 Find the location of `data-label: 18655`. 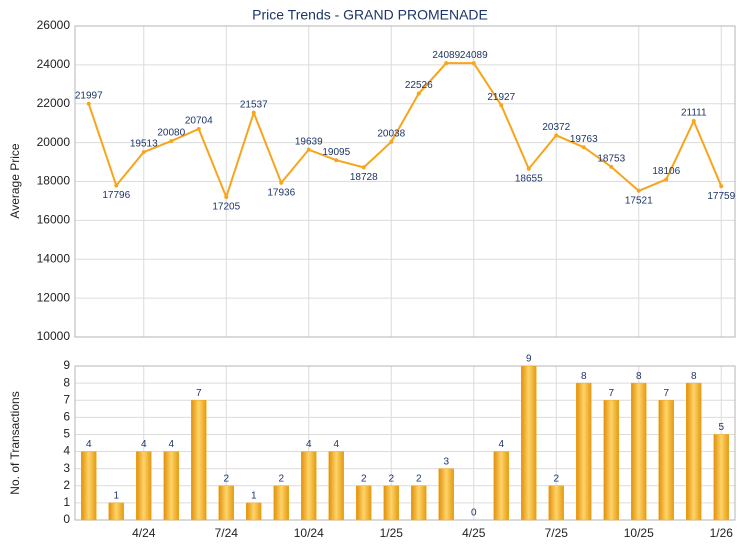

data-label: 18655 is located at coordinates (529, 178).